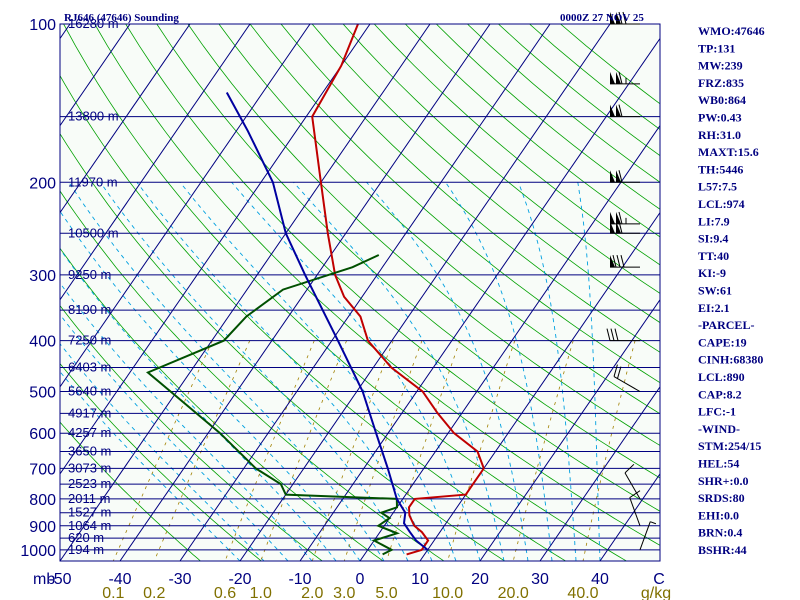 This screenshot has height=600, width=800. I want to click on temperature-tick-label: -10, so click(299, 579).